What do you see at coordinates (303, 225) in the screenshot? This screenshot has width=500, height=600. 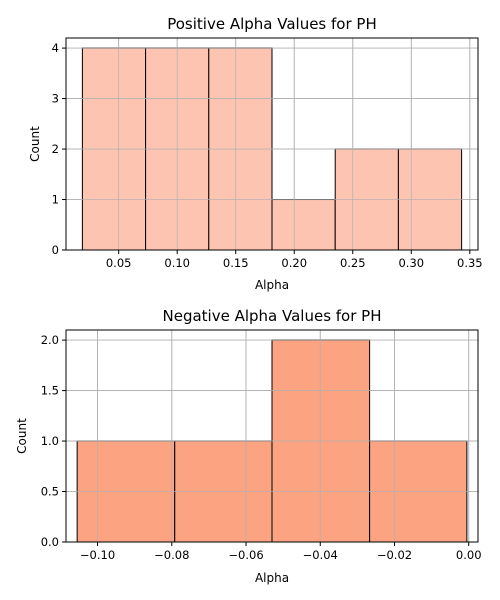 I see `histogram-bar` at bounding box center [303, 225].